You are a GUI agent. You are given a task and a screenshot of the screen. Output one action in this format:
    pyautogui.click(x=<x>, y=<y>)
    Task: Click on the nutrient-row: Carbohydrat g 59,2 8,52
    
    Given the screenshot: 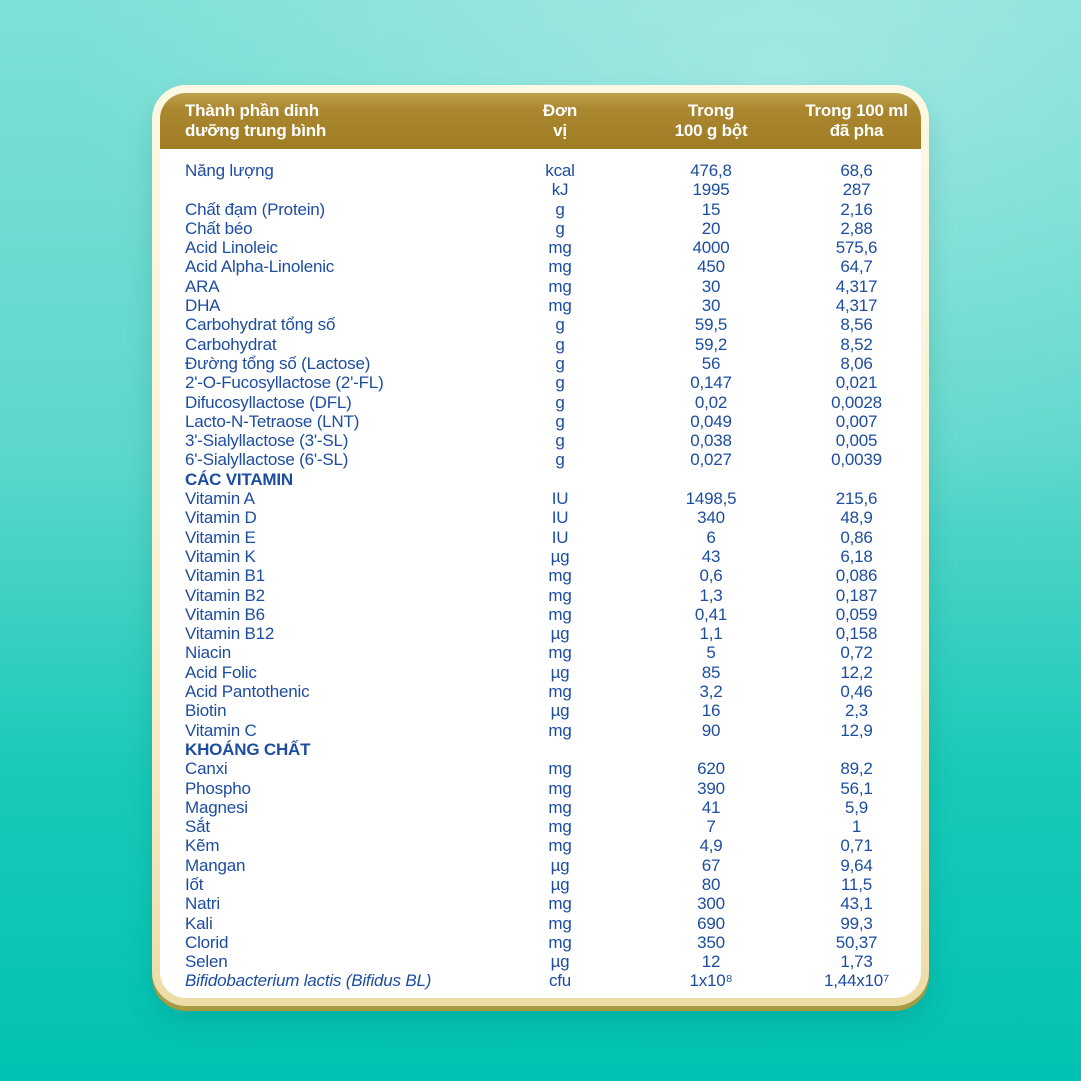 What is the action you would take?
    pyautogui.click(x=540, y=344)
    